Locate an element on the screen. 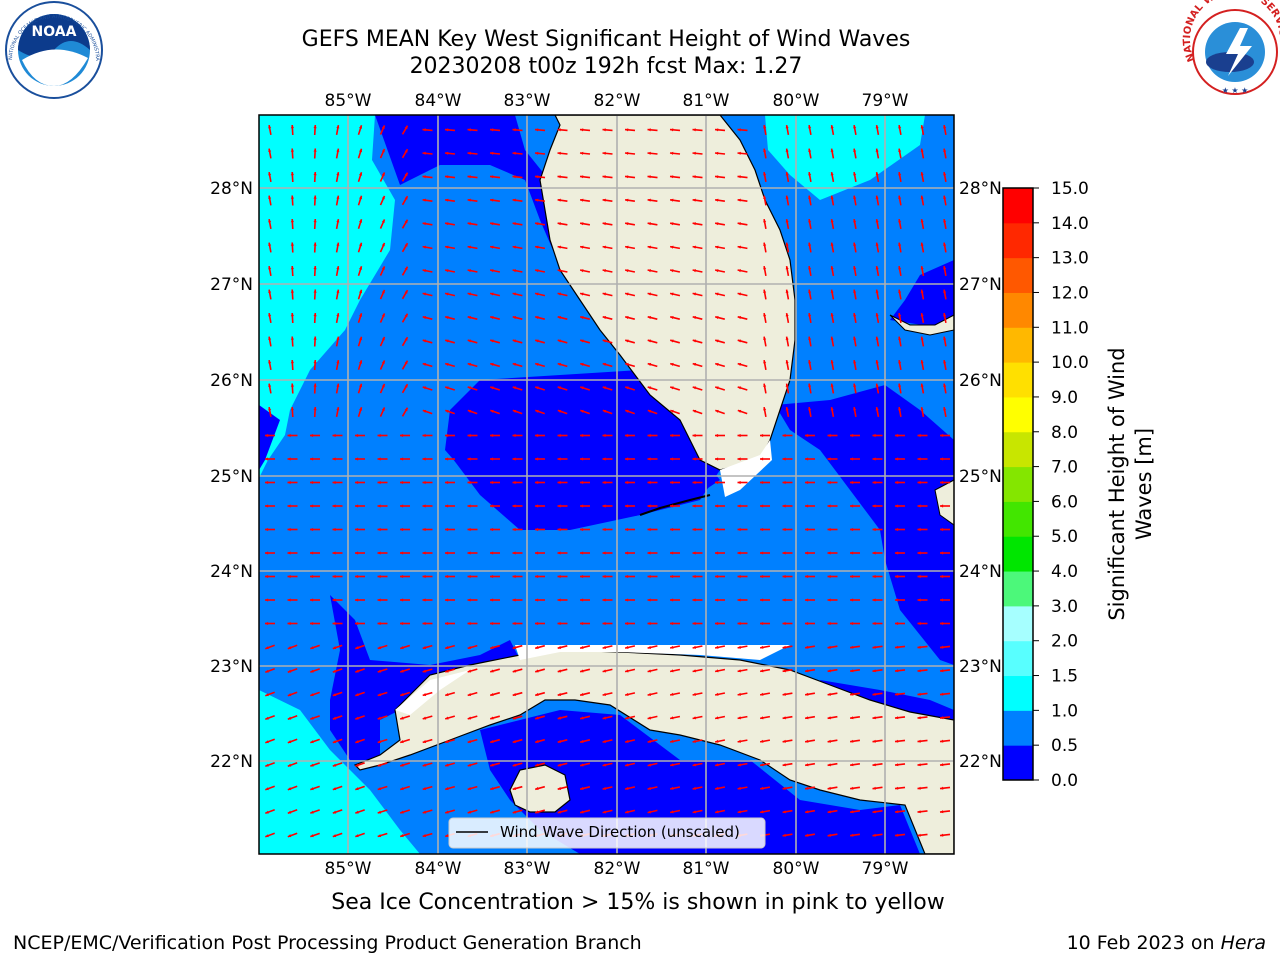 The height and width of the screenshot is (960, 1280). nws-logo: NATIONAL WEATHER SERVICE ★ ★ ★ is located at coordinates (1231, 47).